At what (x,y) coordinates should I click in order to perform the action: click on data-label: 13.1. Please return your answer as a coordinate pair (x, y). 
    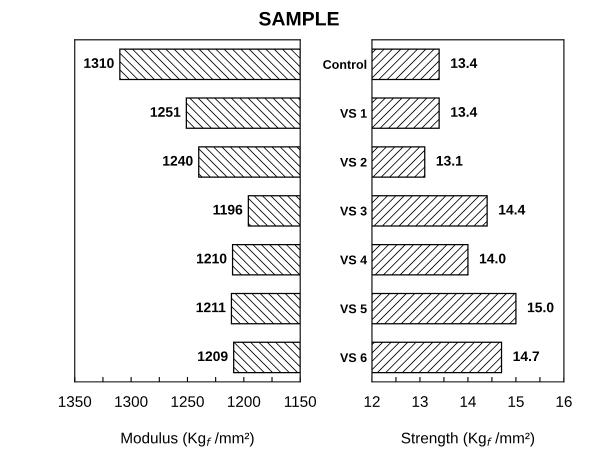
    Looking at the image, I should click on (449, 161).